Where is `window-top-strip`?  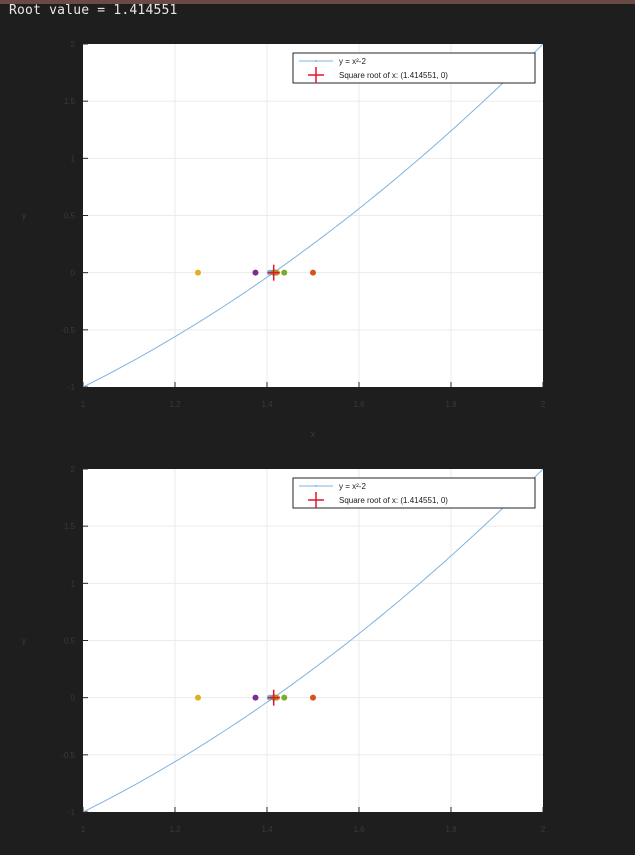 window-top-strip is located at coordinates (317, 2).